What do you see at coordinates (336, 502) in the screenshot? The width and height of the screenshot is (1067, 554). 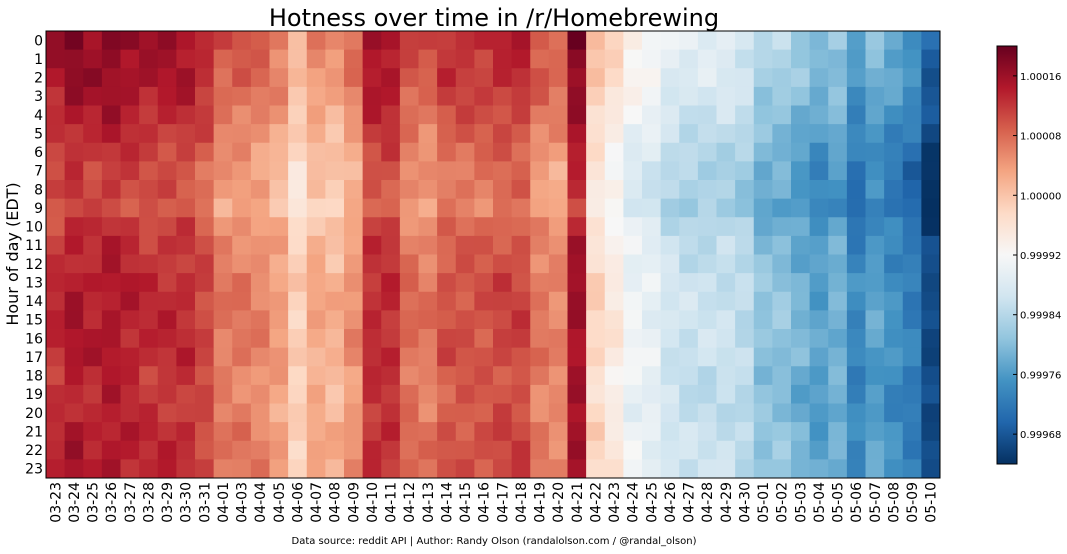 I see `x-tick-label: 04-08` at bounding box center [336, 502].